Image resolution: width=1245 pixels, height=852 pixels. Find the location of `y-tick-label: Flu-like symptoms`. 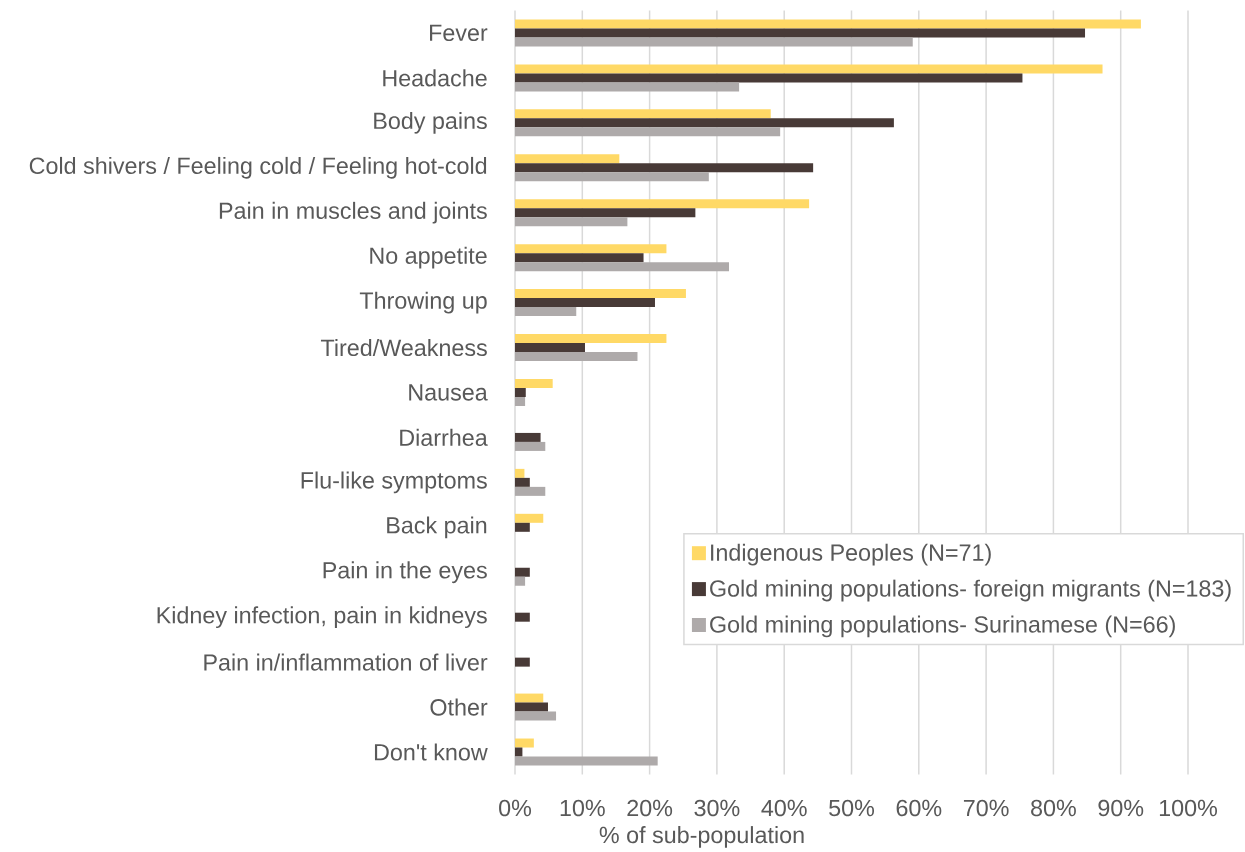

y-tick-label: Flu-like symptoms is located at coordinates (394, 482).